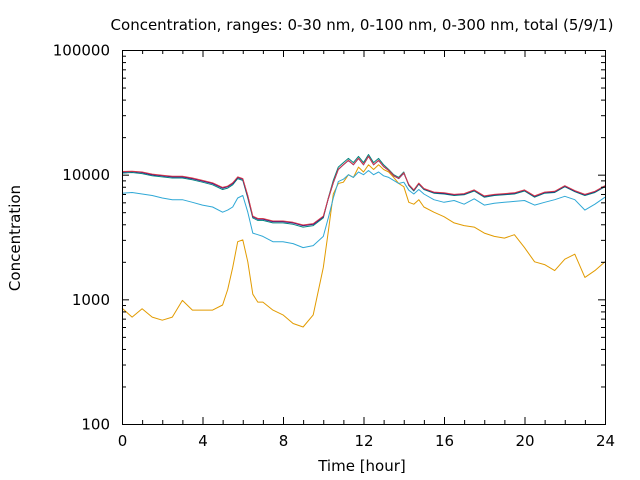  What do you see at coordinates (524, 441) in the screenshot?
I see `x-tick-label: 20` at bounding box center [524, 441].